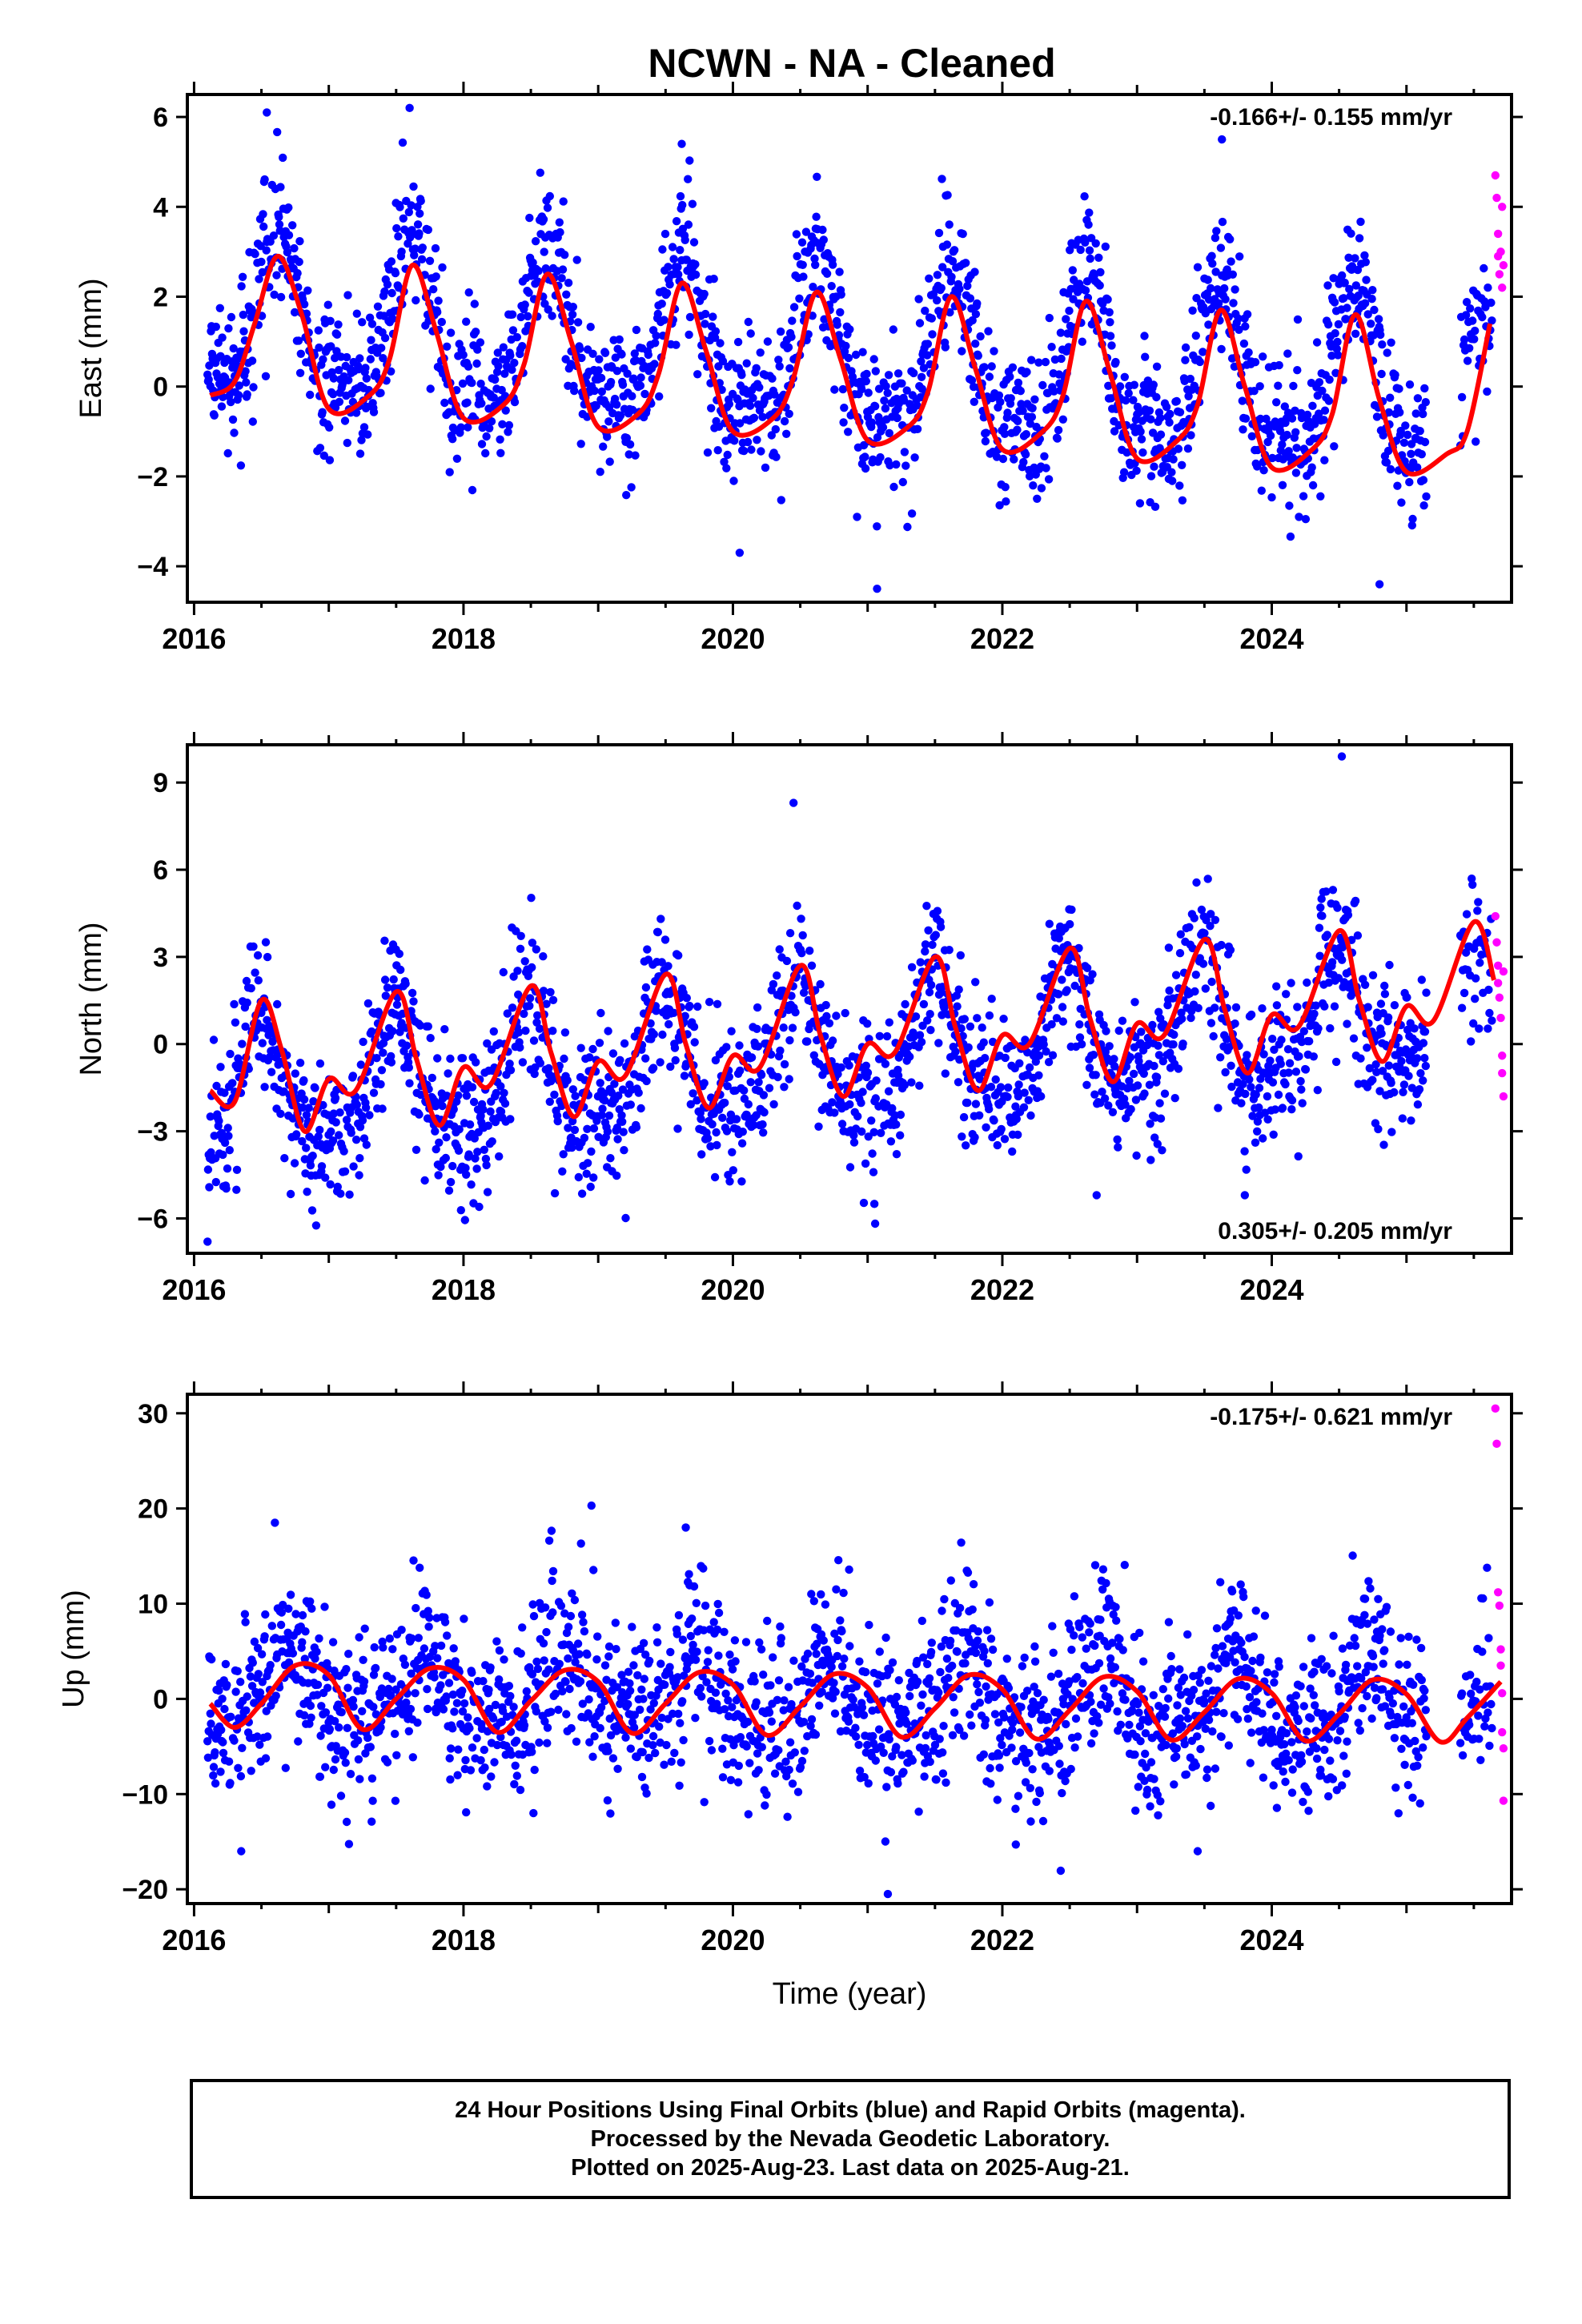  Describe the element at coordinates (1499, 998) in the screenshot. I see `rapid-point` at that location.